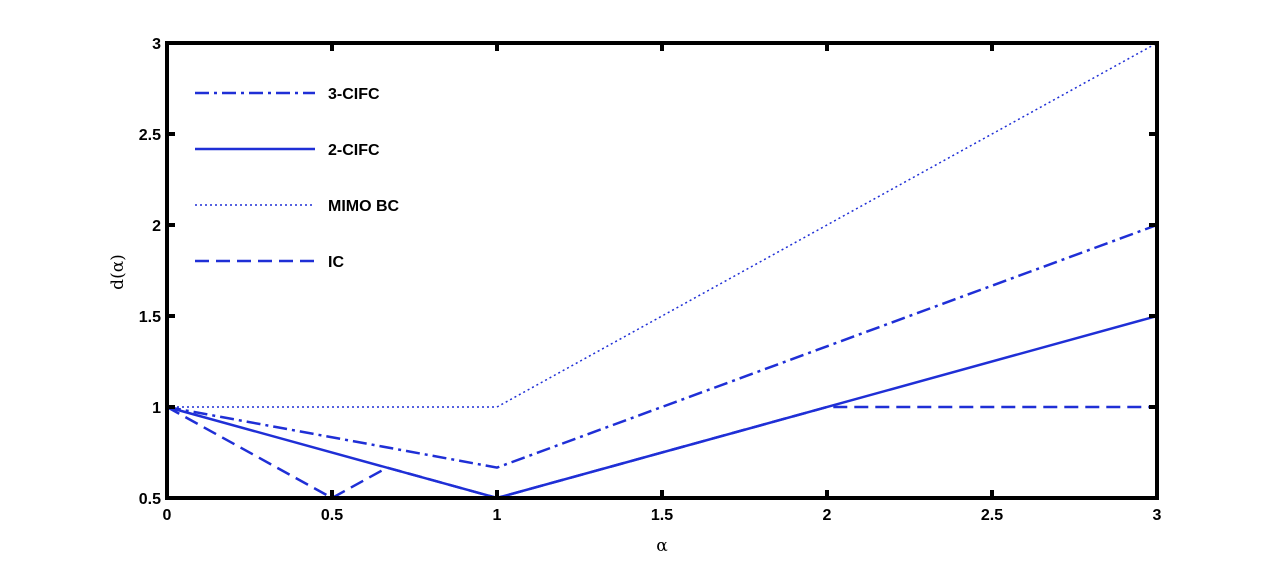  I want to click on y-tick-label: 2, so click(156, 226).